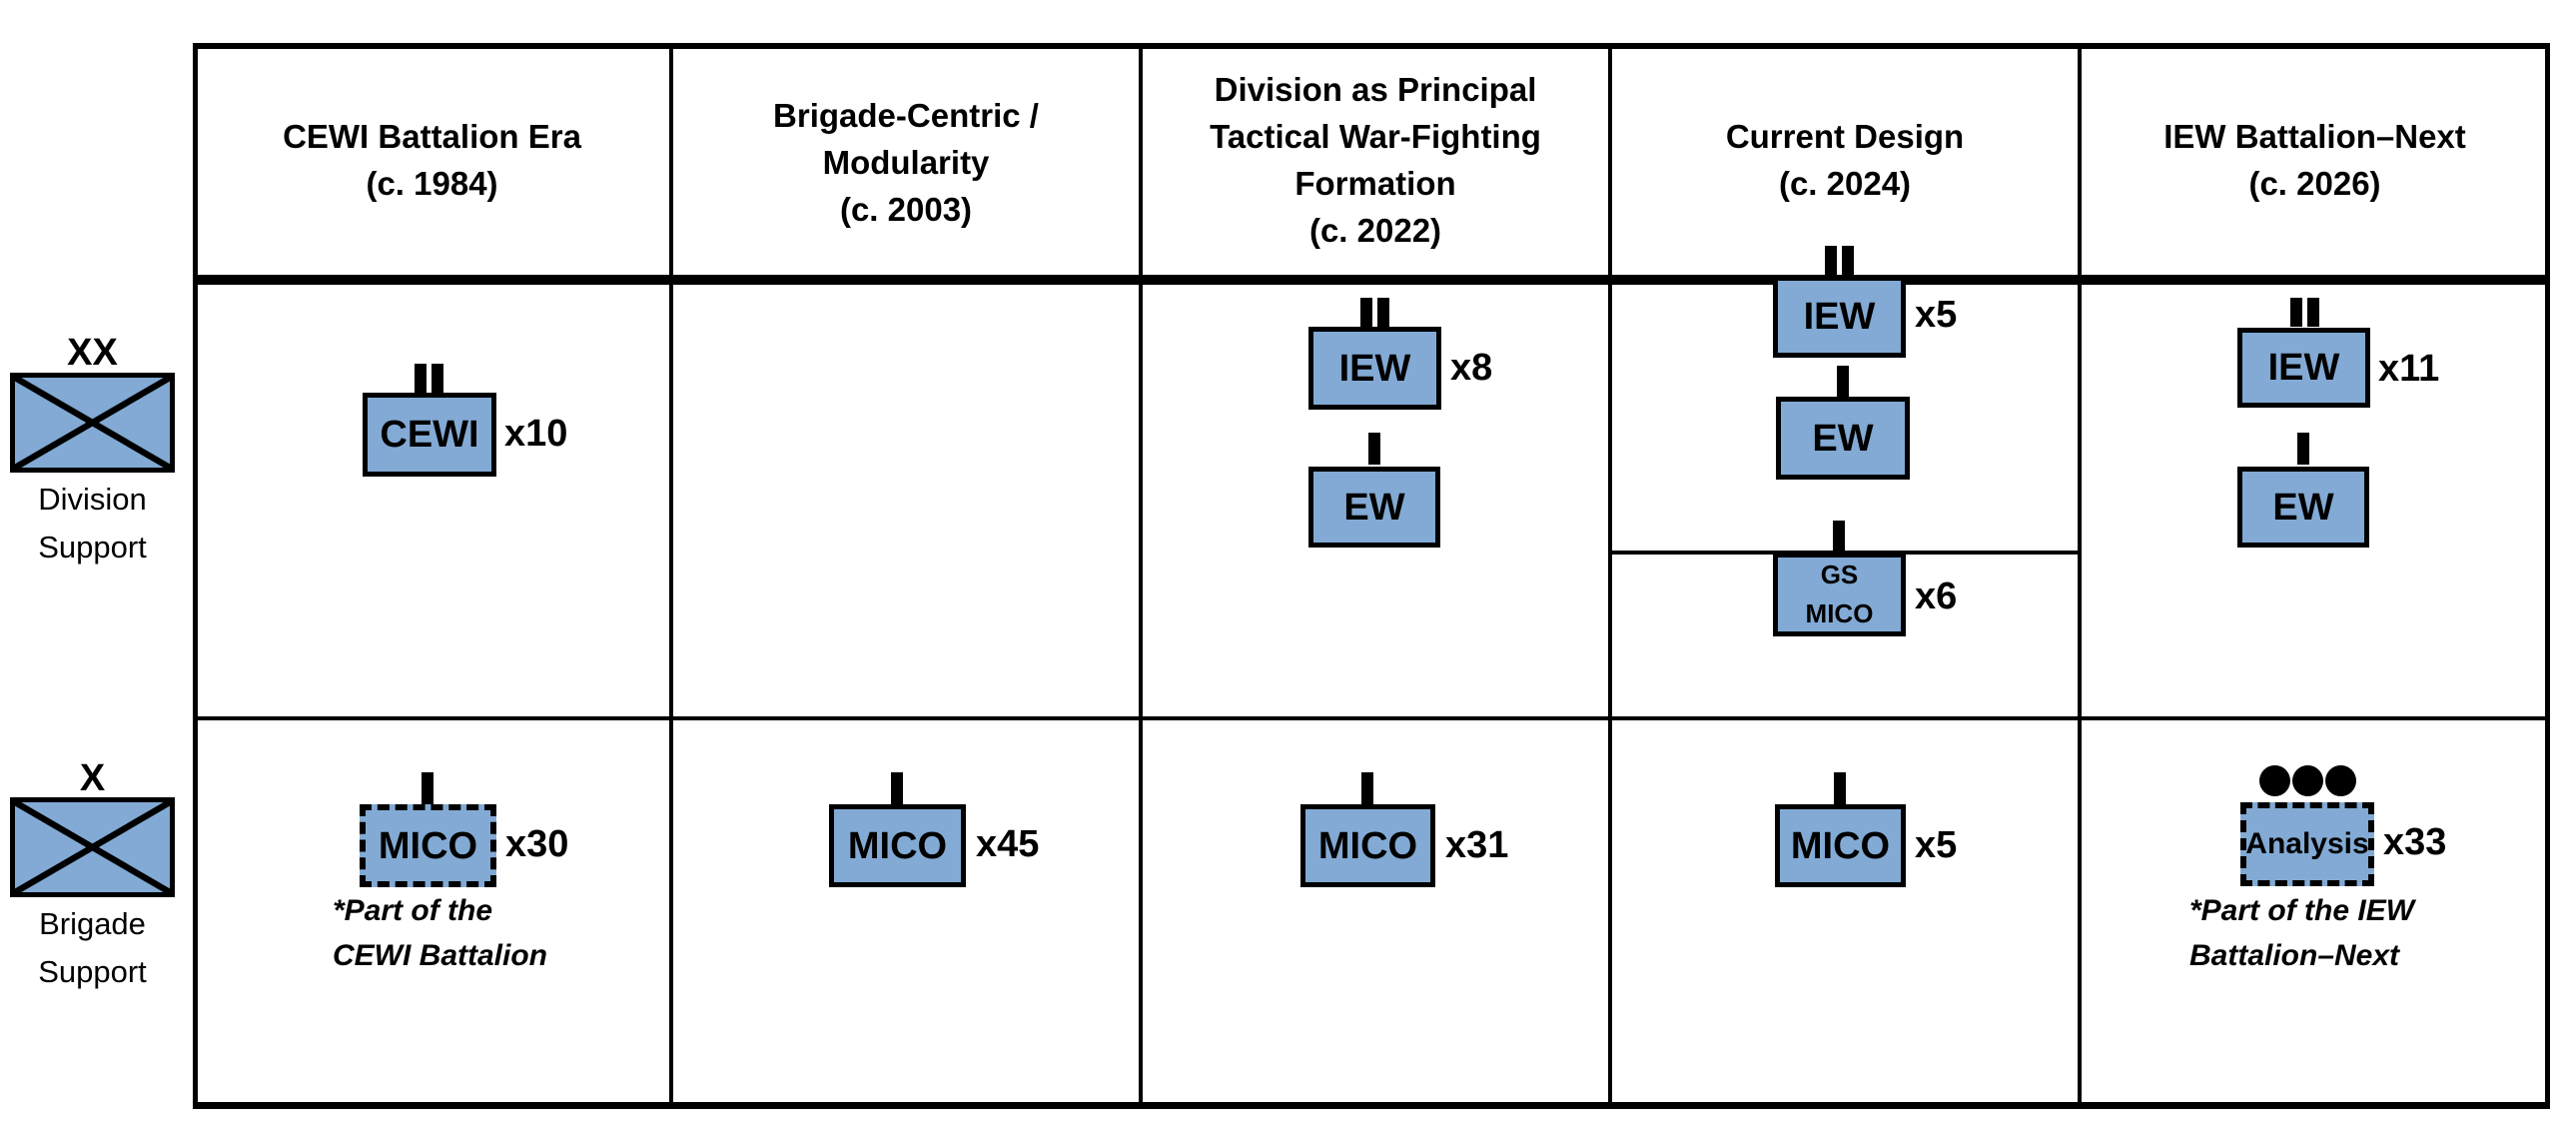 The image size is (2576, 1143). Describe the element at coordinates (536, 434) in the screenshot. I see `unit-count-cewi: x10` at that location.